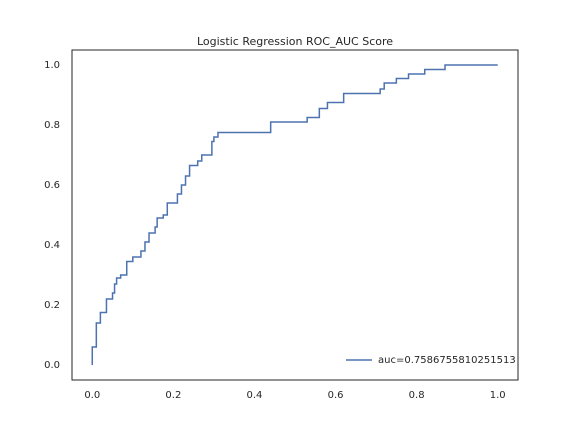 This screenshot has height=432, width=576. What do you see at coordinates (336, 395) in the screenshot?
I see `x-tick-label: 0.6` at bounding box center [336, 395].